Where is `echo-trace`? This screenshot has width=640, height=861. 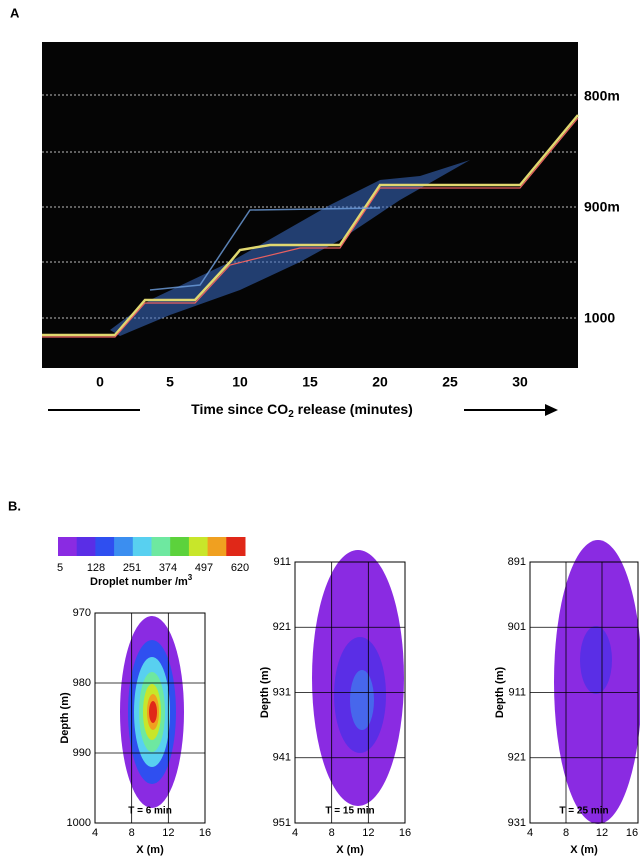 echo-trace is located at coordinates (265, 249).